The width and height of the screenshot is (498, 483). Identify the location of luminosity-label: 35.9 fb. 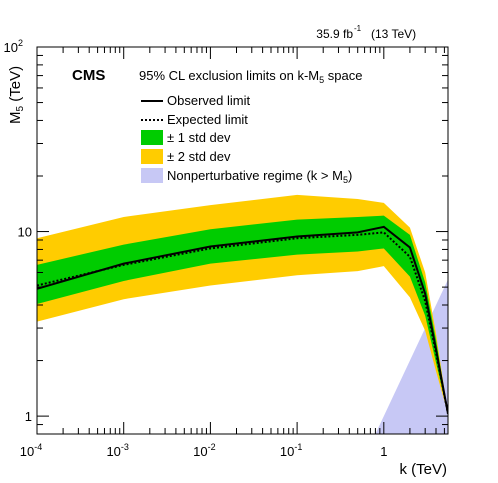
(334, 34).